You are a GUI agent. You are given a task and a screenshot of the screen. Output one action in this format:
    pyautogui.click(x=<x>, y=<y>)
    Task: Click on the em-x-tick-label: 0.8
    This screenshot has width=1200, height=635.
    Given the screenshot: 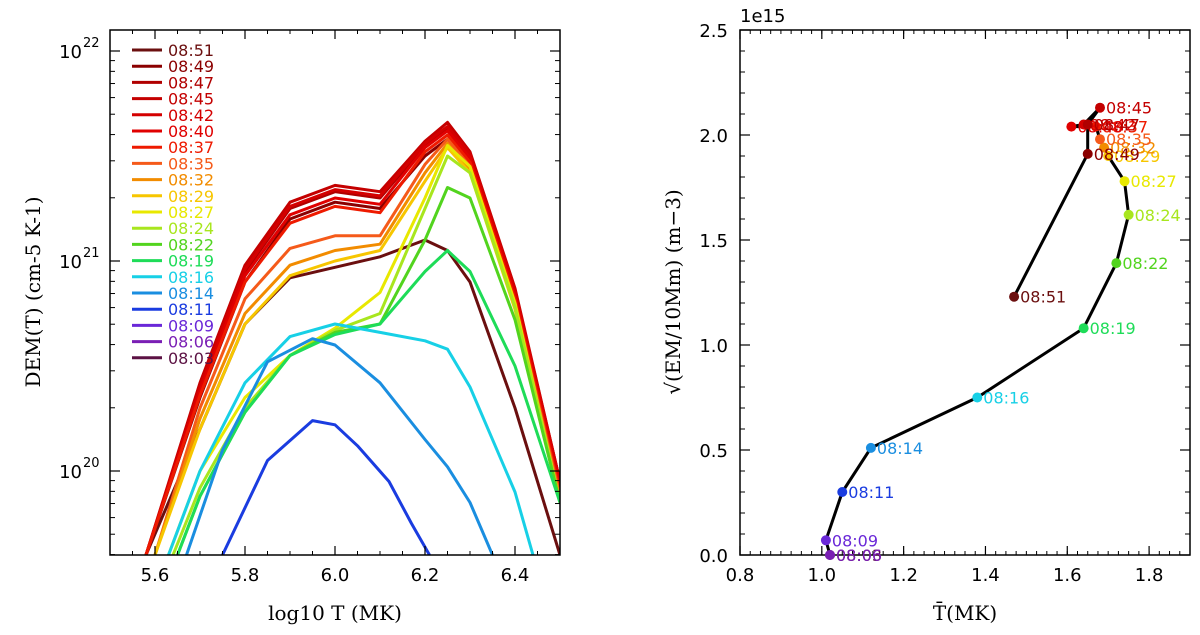 What is the action you would take?
    pyautogui.click(x=740, y=575)
    